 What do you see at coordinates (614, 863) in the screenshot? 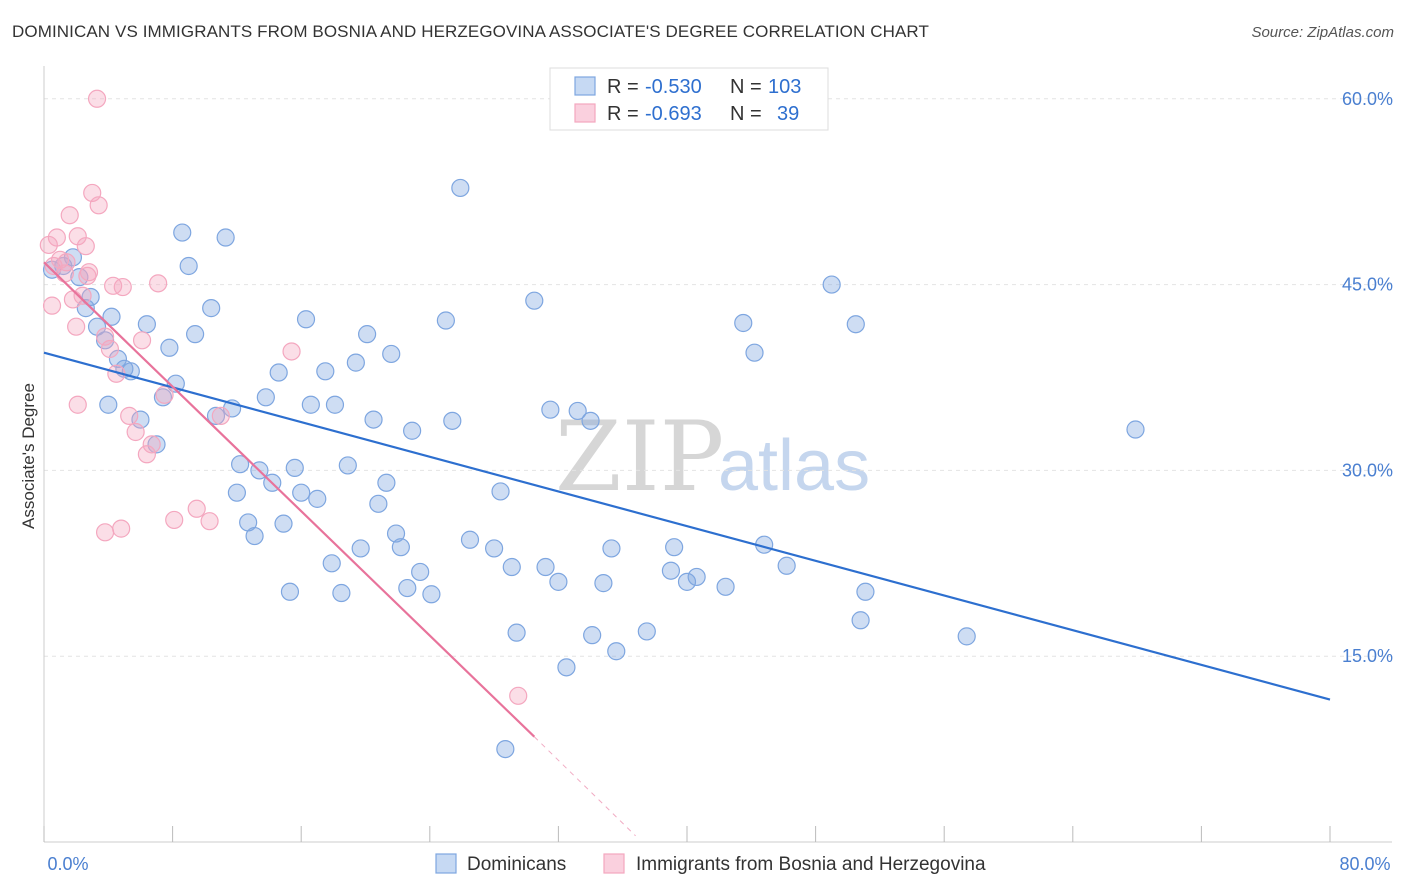
I see `bottom-legend-swatch-bosnia` at bounding box center [614, 863].